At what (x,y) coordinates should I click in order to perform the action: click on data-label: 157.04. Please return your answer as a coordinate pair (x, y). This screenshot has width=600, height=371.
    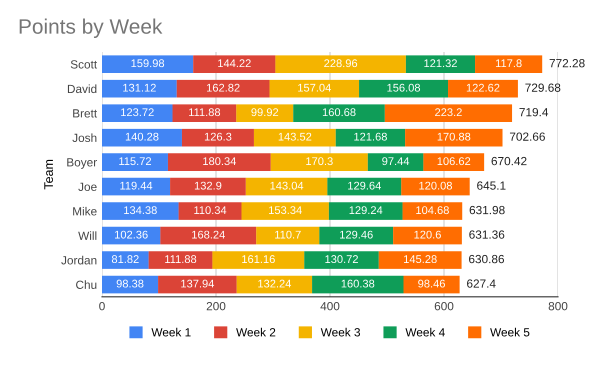
    Looking at the image, I should click on (314, 88).